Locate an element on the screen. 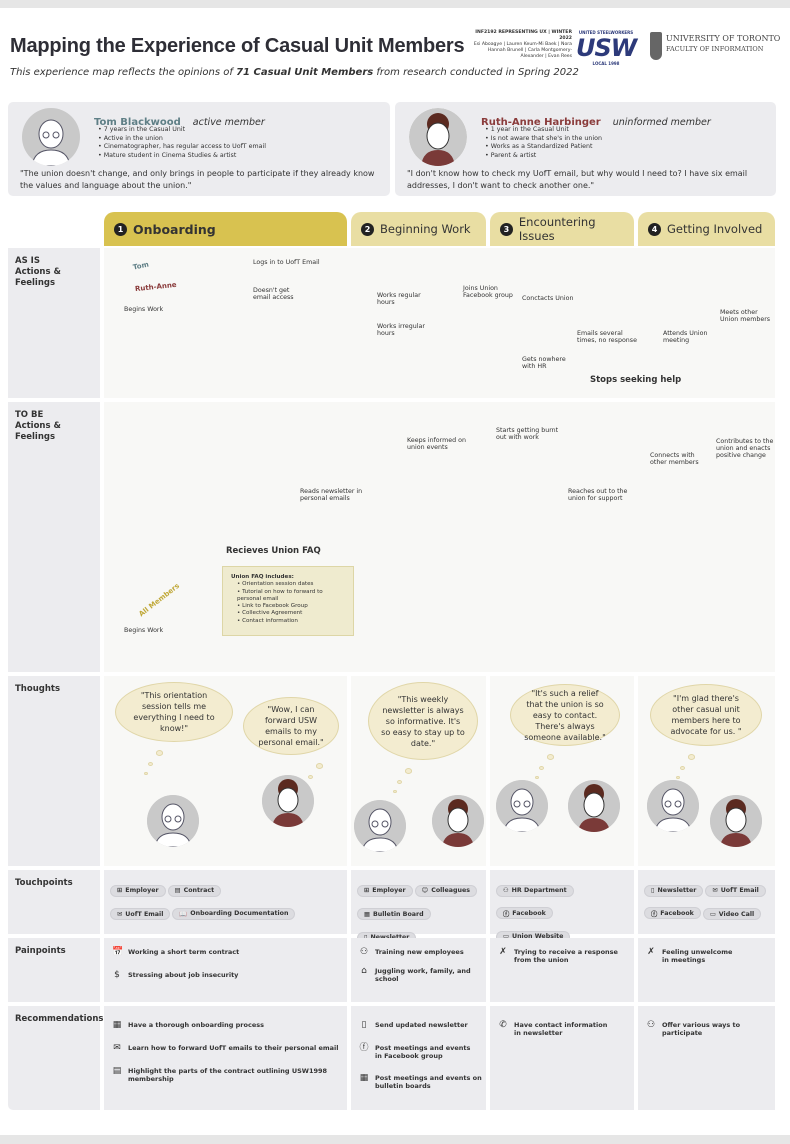  phase-number: 1 is located at coordinates (120, 229).